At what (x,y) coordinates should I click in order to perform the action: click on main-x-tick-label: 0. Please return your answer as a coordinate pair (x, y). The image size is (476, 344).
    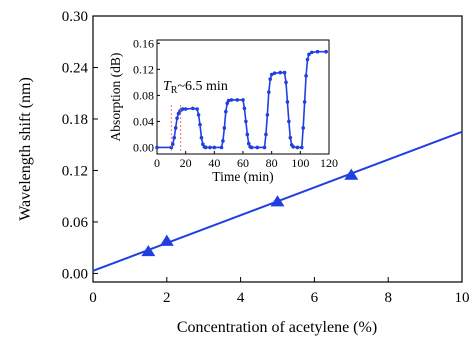
    Looking at the image, I should click on (93, 298).